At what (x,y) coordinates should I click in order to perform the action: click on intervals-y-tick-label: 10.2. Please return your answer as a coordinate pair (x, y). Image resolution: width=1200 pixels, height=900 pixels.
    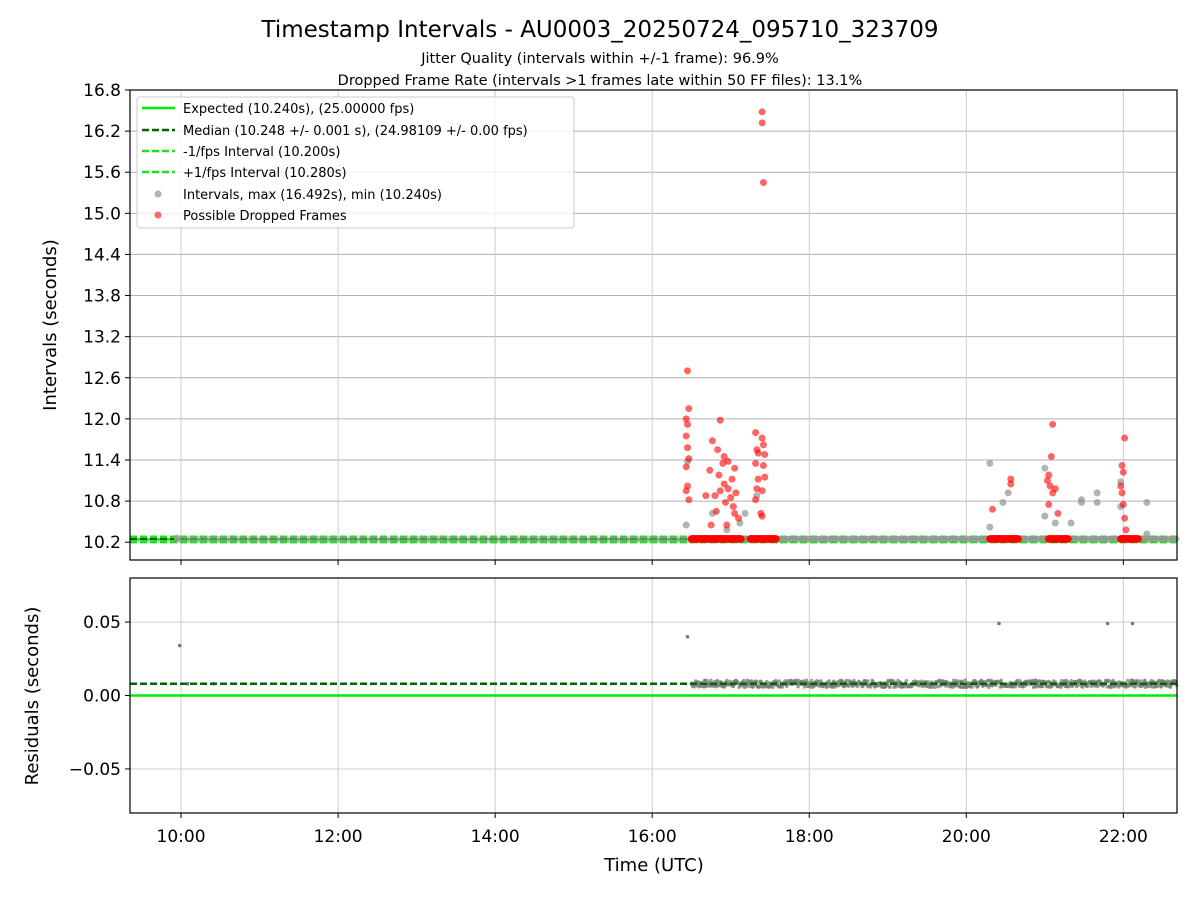
    Looking at the image, I should click on (102, 543).